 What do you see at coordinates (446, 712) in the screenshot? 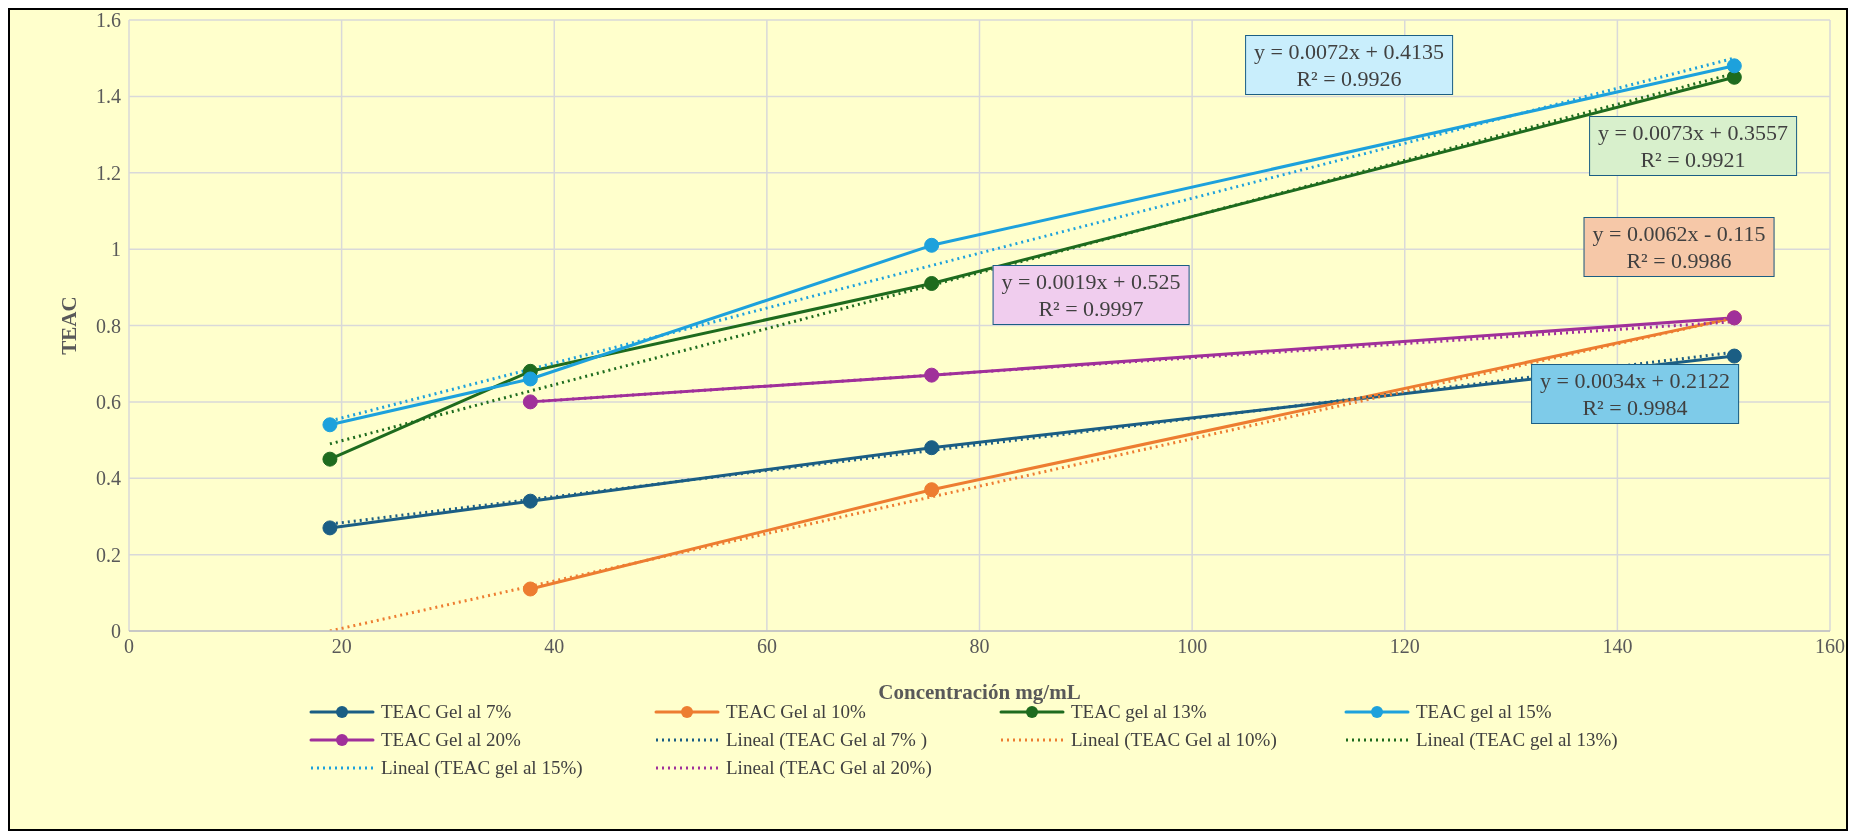
I see `legend-label: TEAC Gel al 7%` at bounding box center [446, 712].